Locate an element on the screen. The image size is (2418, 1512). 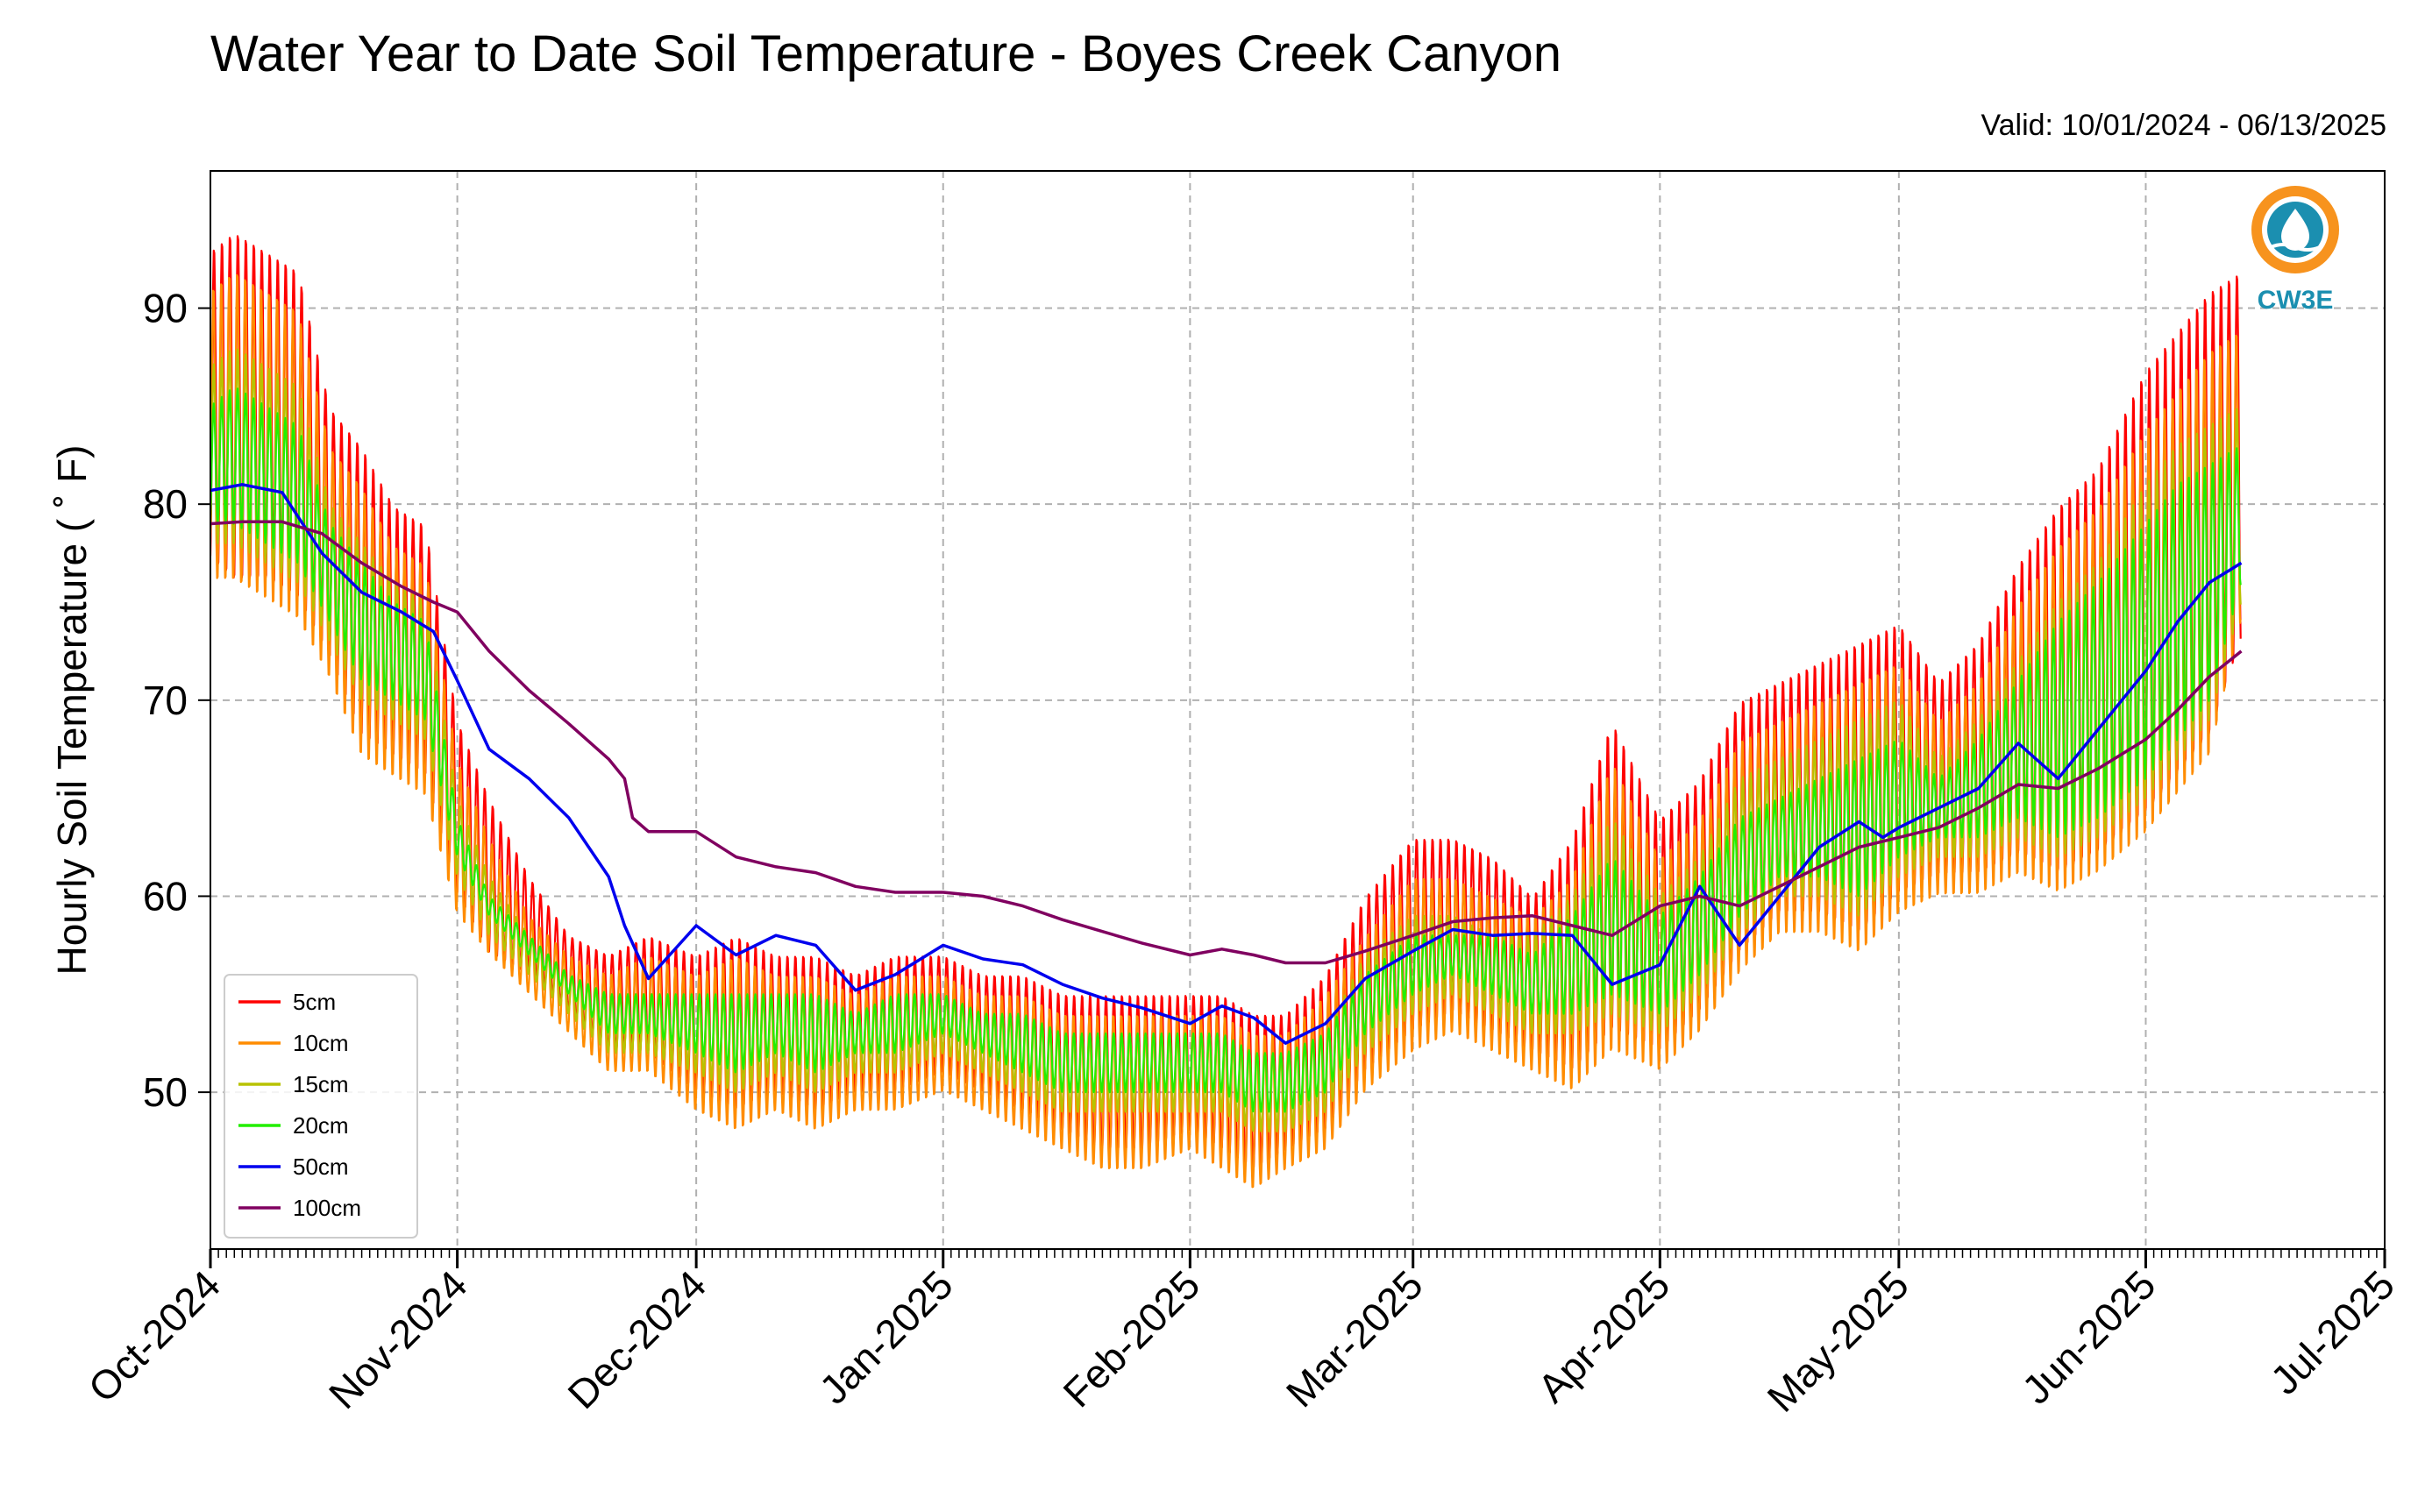
y-tick-label: 60 is located at coordinates (165, 896).